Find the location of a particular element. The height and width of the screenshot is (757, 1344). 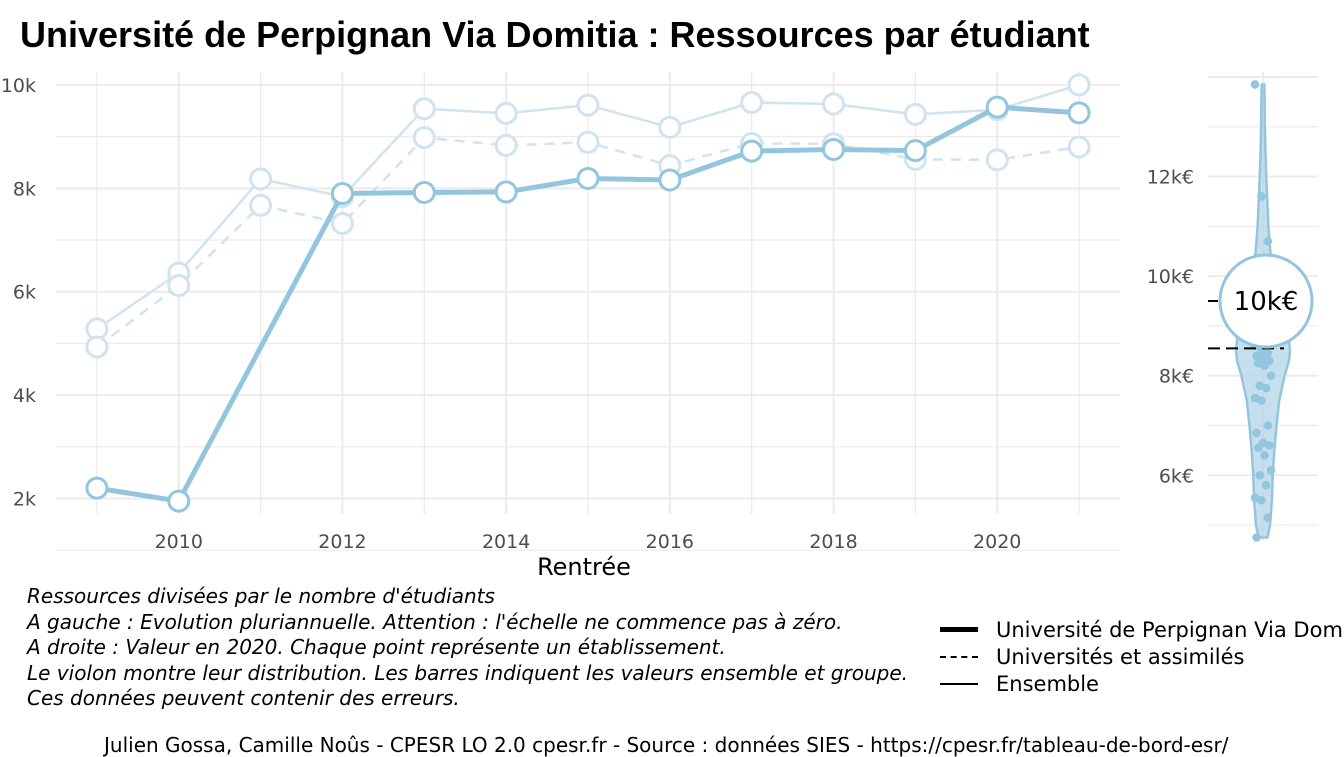

y-tick-label: 12k€ is located at coordinates (1170, 178).